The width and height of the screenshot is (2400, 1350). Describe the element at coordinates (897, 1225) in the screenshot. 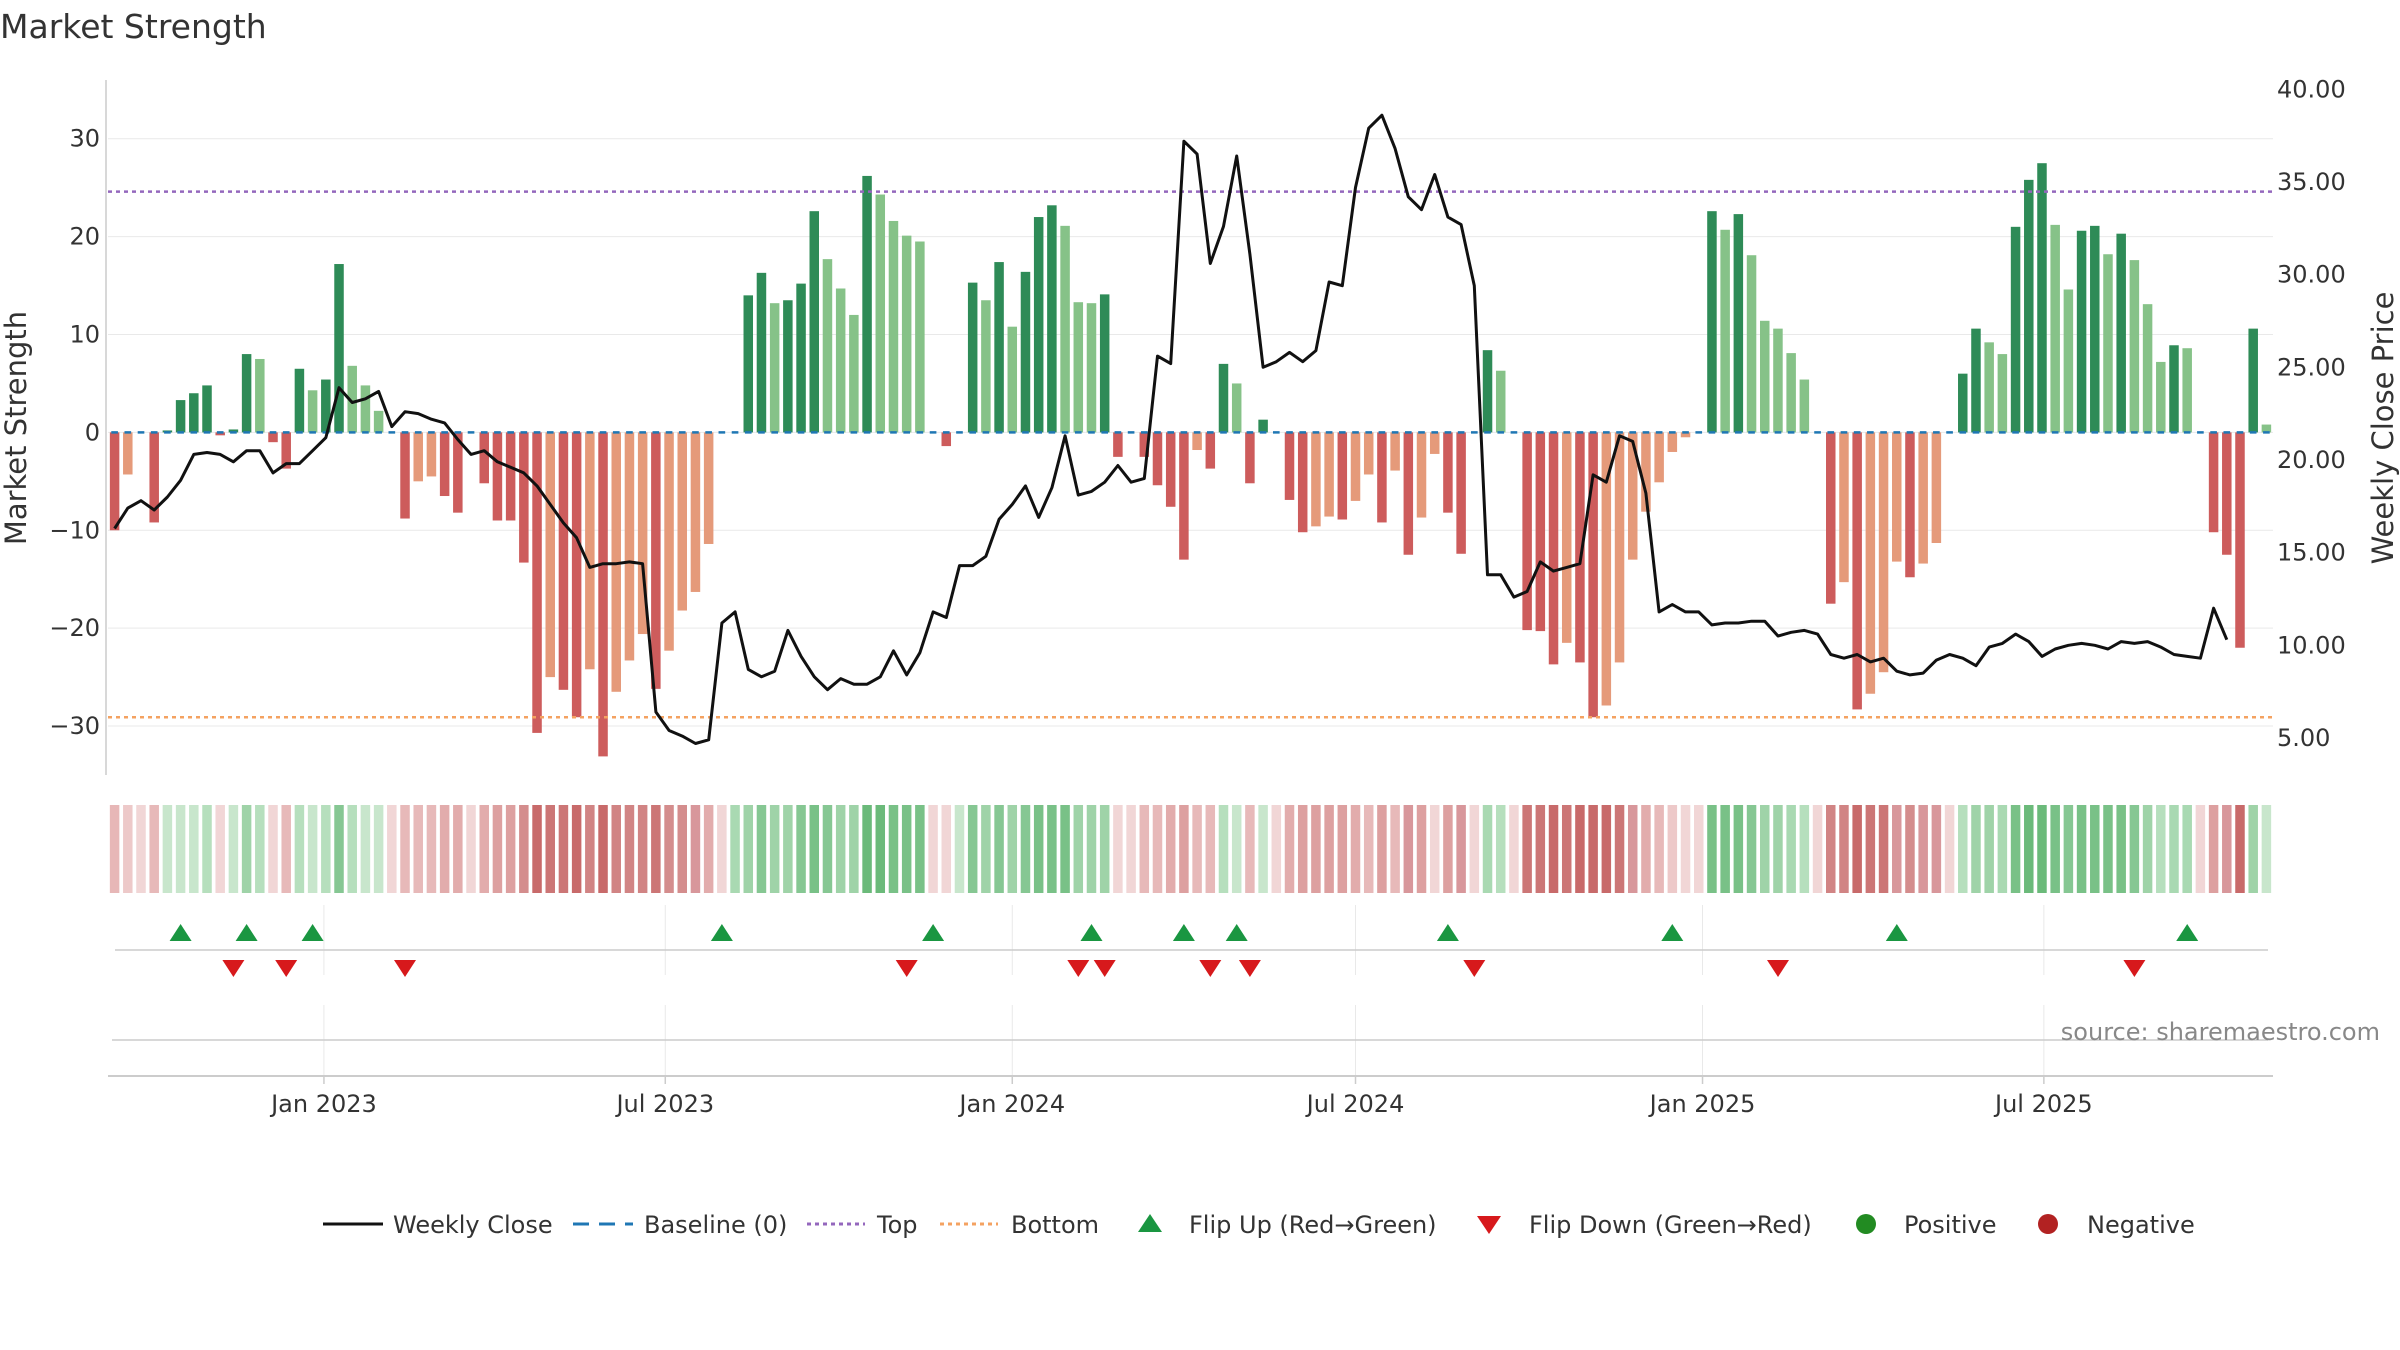

I see `legend-label: Top` at that location.